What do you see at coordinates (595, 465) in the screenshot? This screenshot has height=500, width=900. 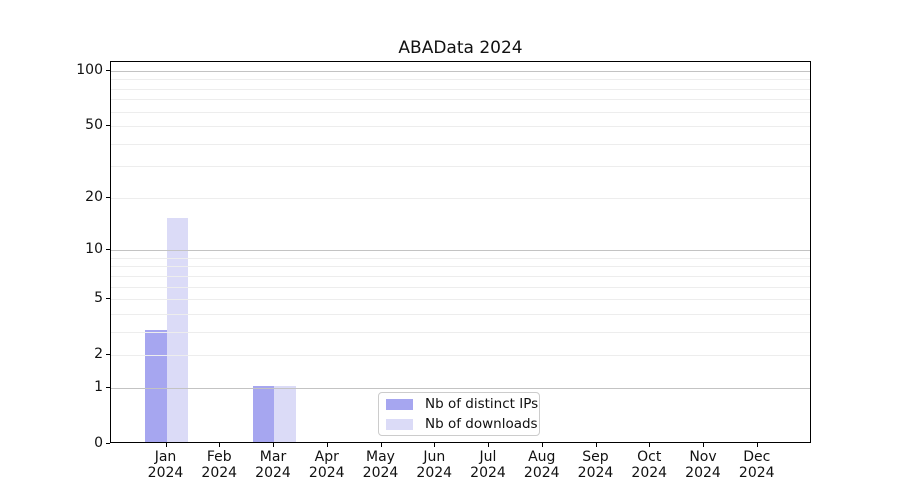 I see `x-tick-label-sep: Sep 2024` at bounding box center [595, 465].